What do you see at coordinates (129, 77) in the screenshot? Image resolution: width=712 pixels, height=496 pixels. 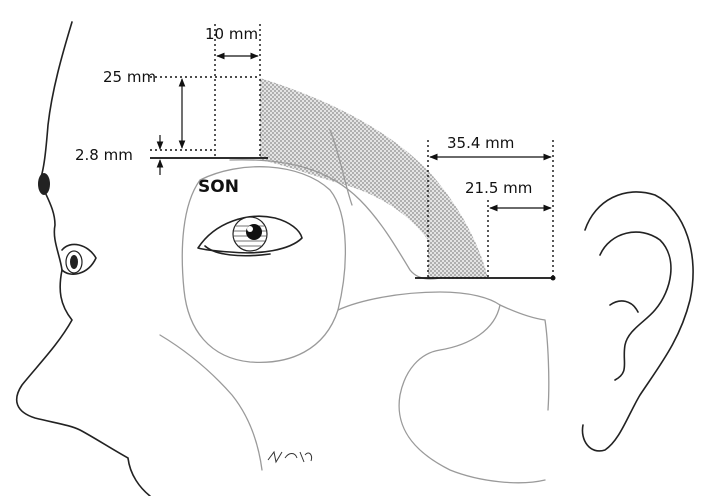 I see `label-25mm: 25 mm` at bounding box center [129, 77].